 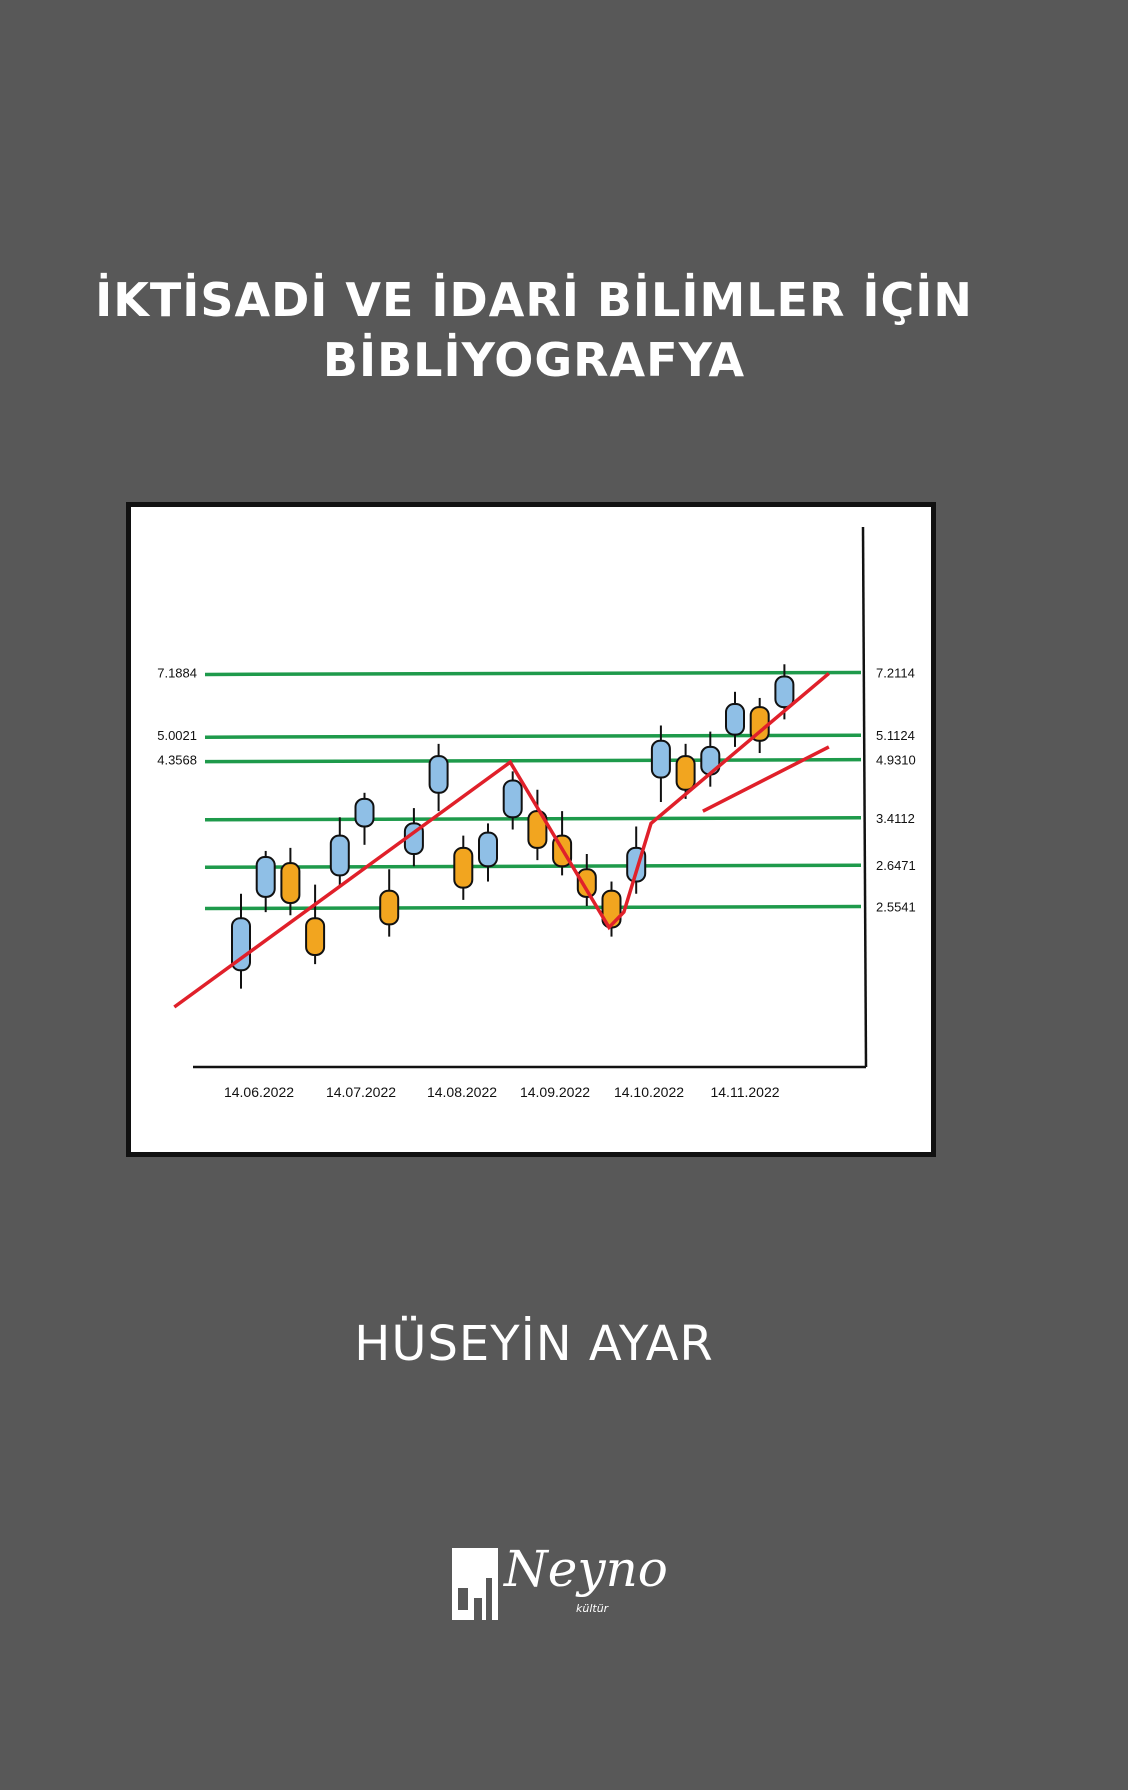 I want to click on x-tick-label: 14.09.2022, so click(x=555, y=1092).